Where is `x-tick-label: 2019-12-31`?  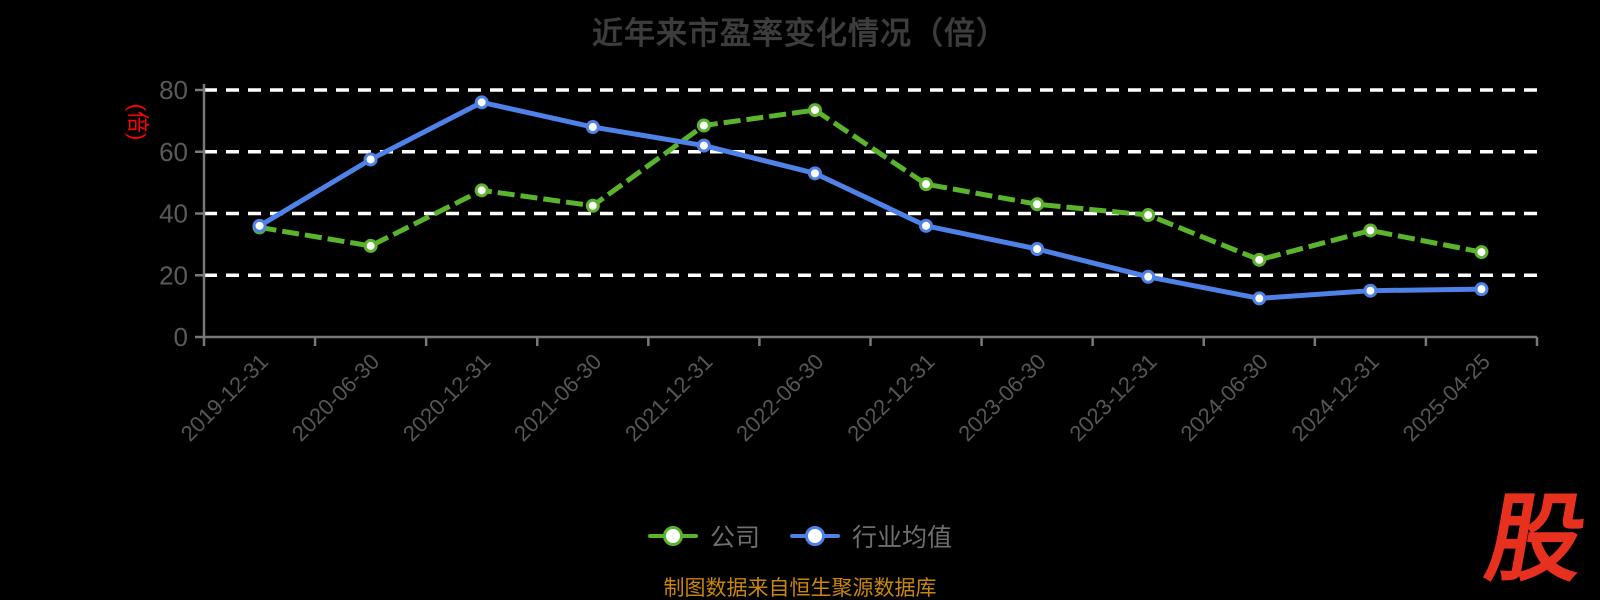 x-tick-label: 2019-12-31 is located at coordinates (224, 397).